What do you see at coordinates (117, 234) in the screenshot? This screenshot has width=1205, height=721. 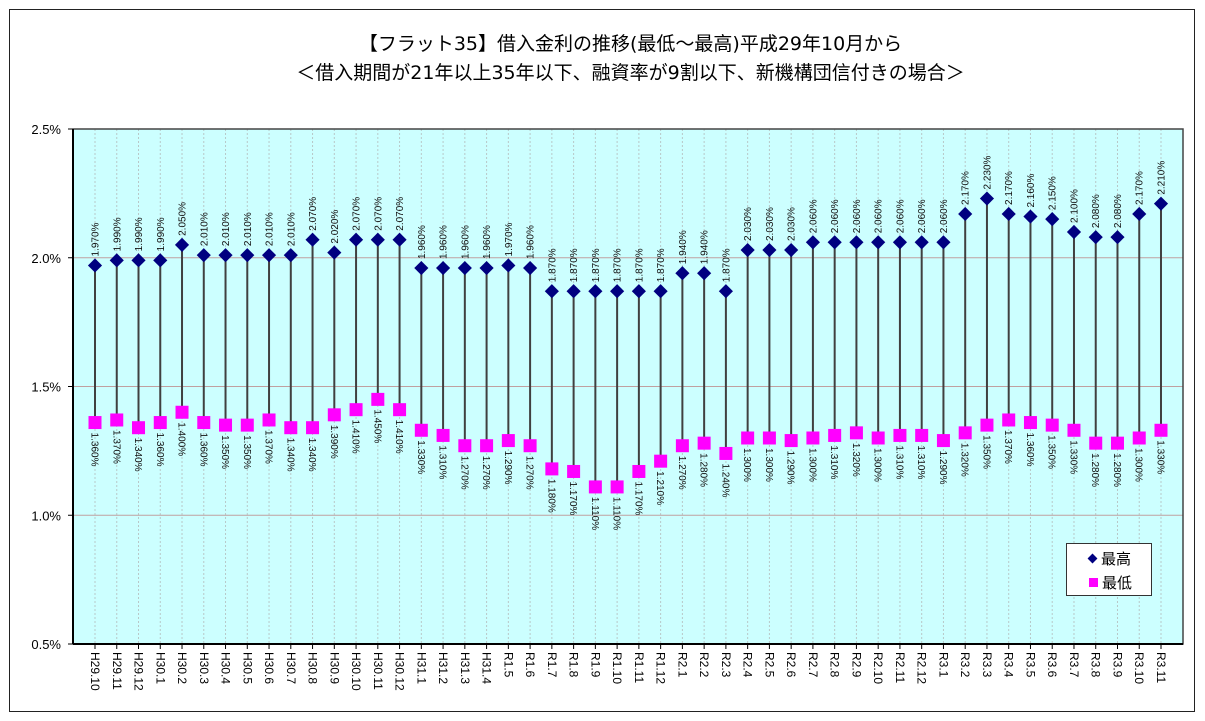 I see `max-data-label: 1.990%` at bounding box center [117, 234].